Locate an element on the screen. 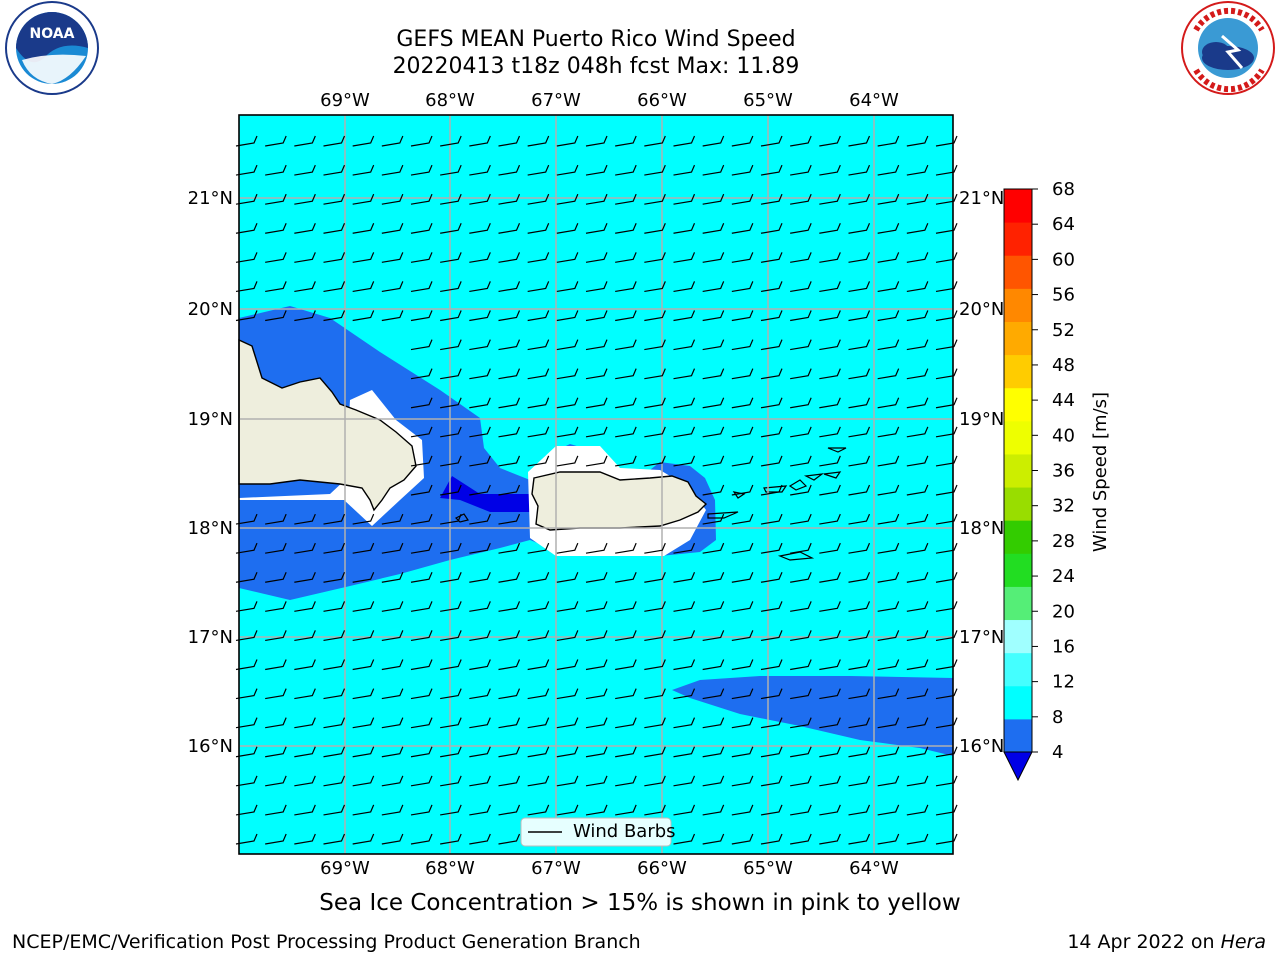  colorbar-tick-label: 44 is located at coordinates (1063, 400).